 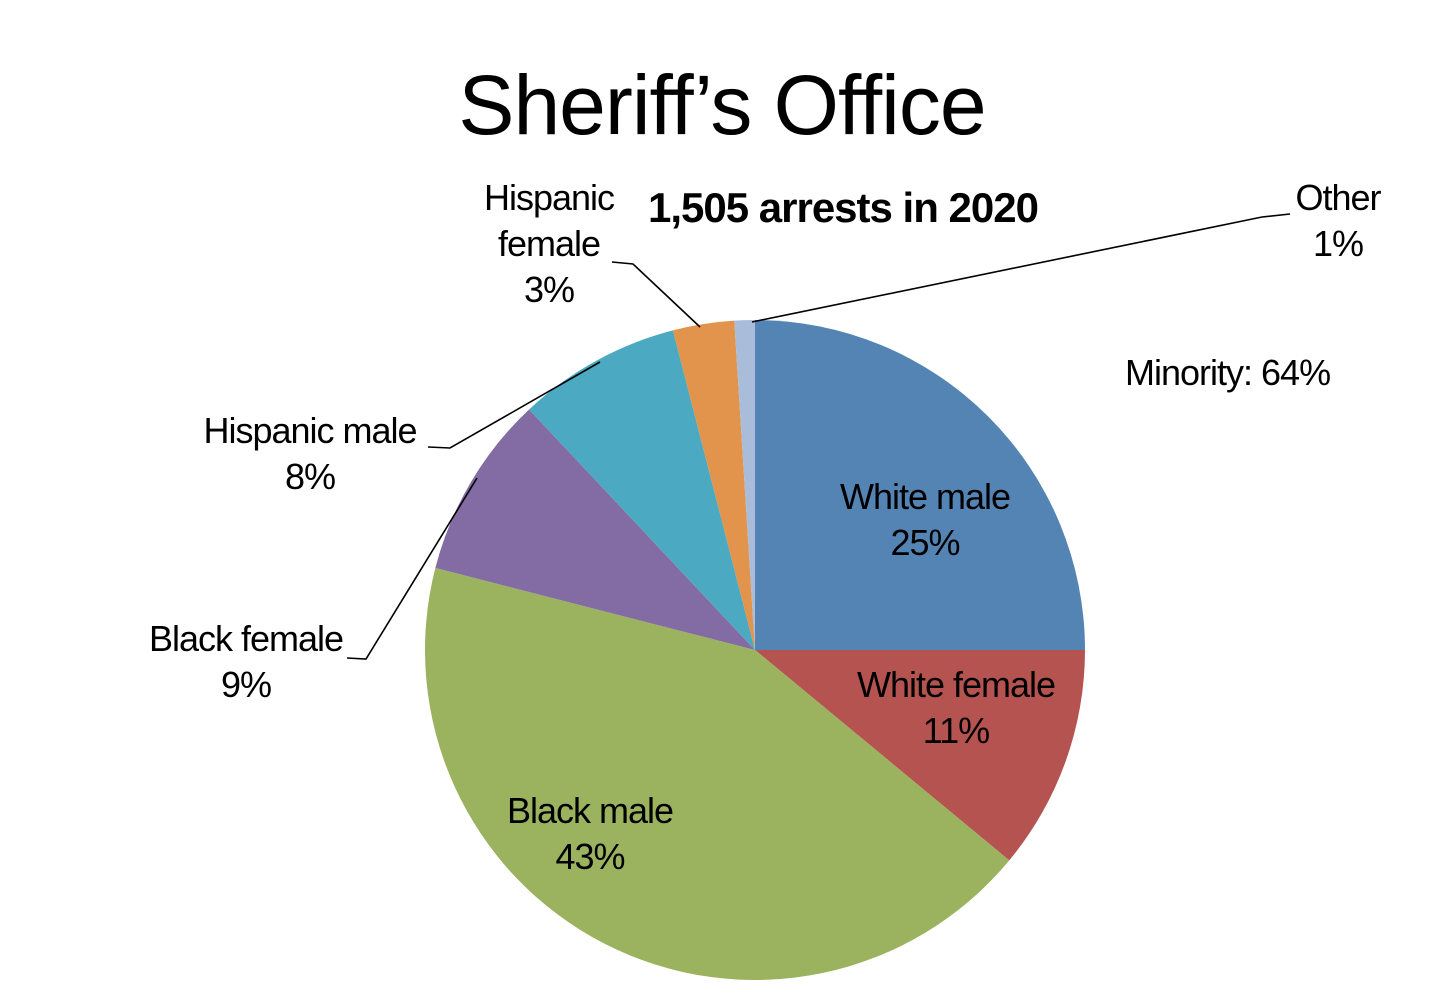 What do you see at coordinates (1338, 243) in the screenshot?
I see `slice-label-other-percent: 1%` at bounding box center [1338, 243].